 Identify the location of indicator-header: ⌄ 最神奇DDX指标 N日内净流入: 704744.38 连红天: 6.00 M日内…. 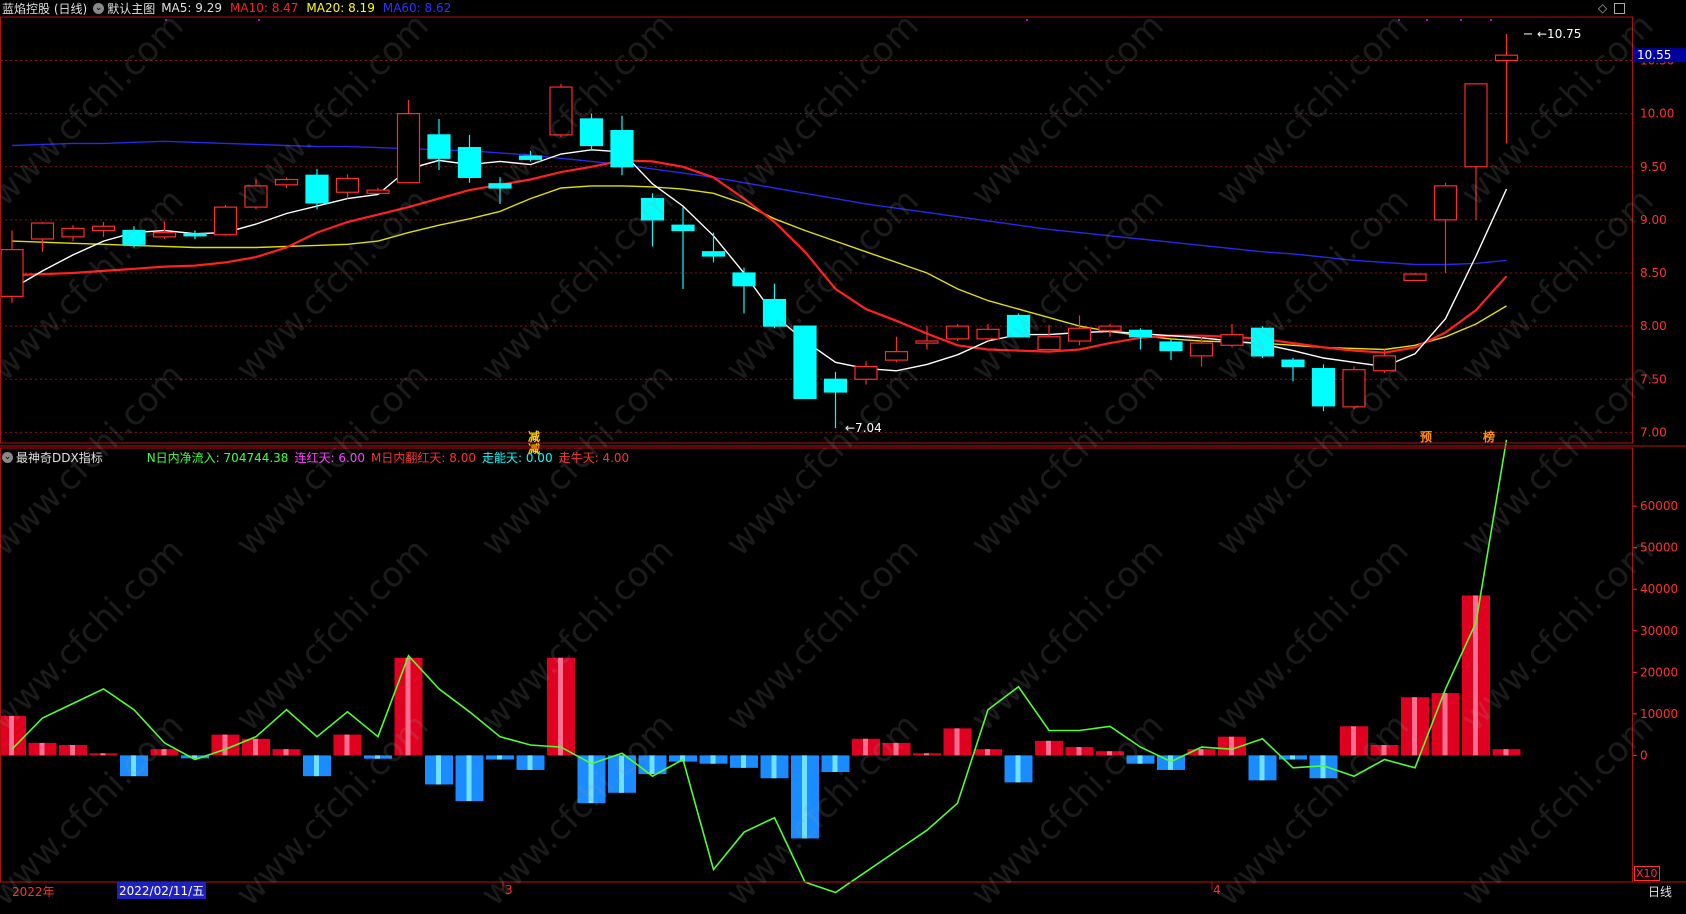
(315, 457).